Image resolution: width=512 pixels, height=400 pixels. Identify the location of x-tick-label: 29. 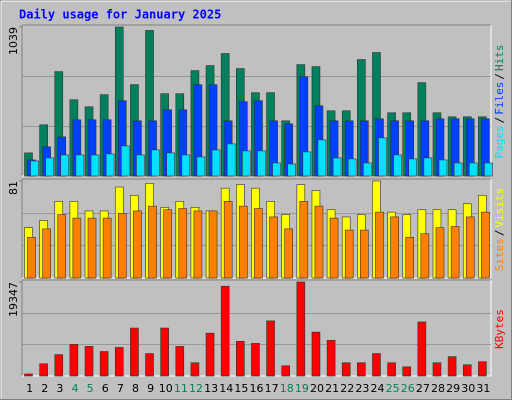
(453, 388).